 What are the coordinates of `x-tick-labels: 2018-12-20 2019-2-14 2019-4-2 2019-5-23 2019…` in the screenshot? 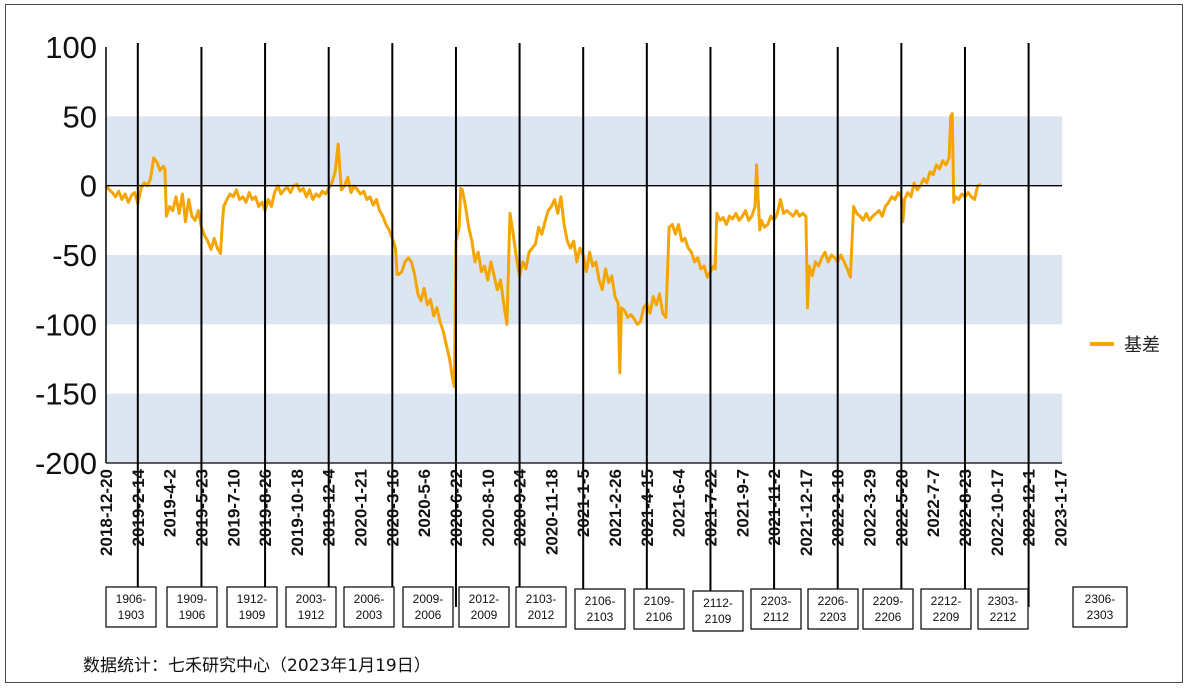 It's located at (583, 512).